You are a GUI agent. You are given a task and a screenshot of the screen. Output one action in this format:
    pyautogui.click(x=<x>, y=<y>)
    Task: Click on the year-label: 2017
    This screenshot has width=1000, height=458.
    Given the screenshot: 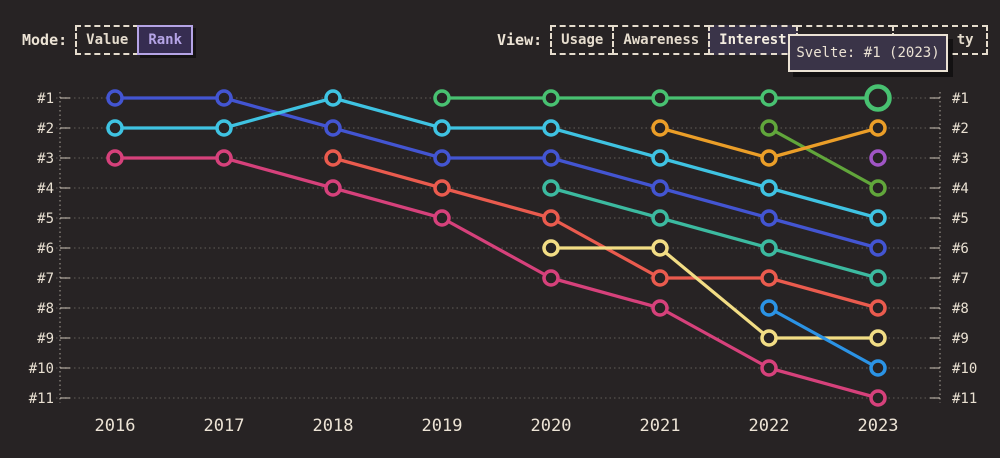 What is the action you would take?
    pyautogui.click(x=224, y=426)
    